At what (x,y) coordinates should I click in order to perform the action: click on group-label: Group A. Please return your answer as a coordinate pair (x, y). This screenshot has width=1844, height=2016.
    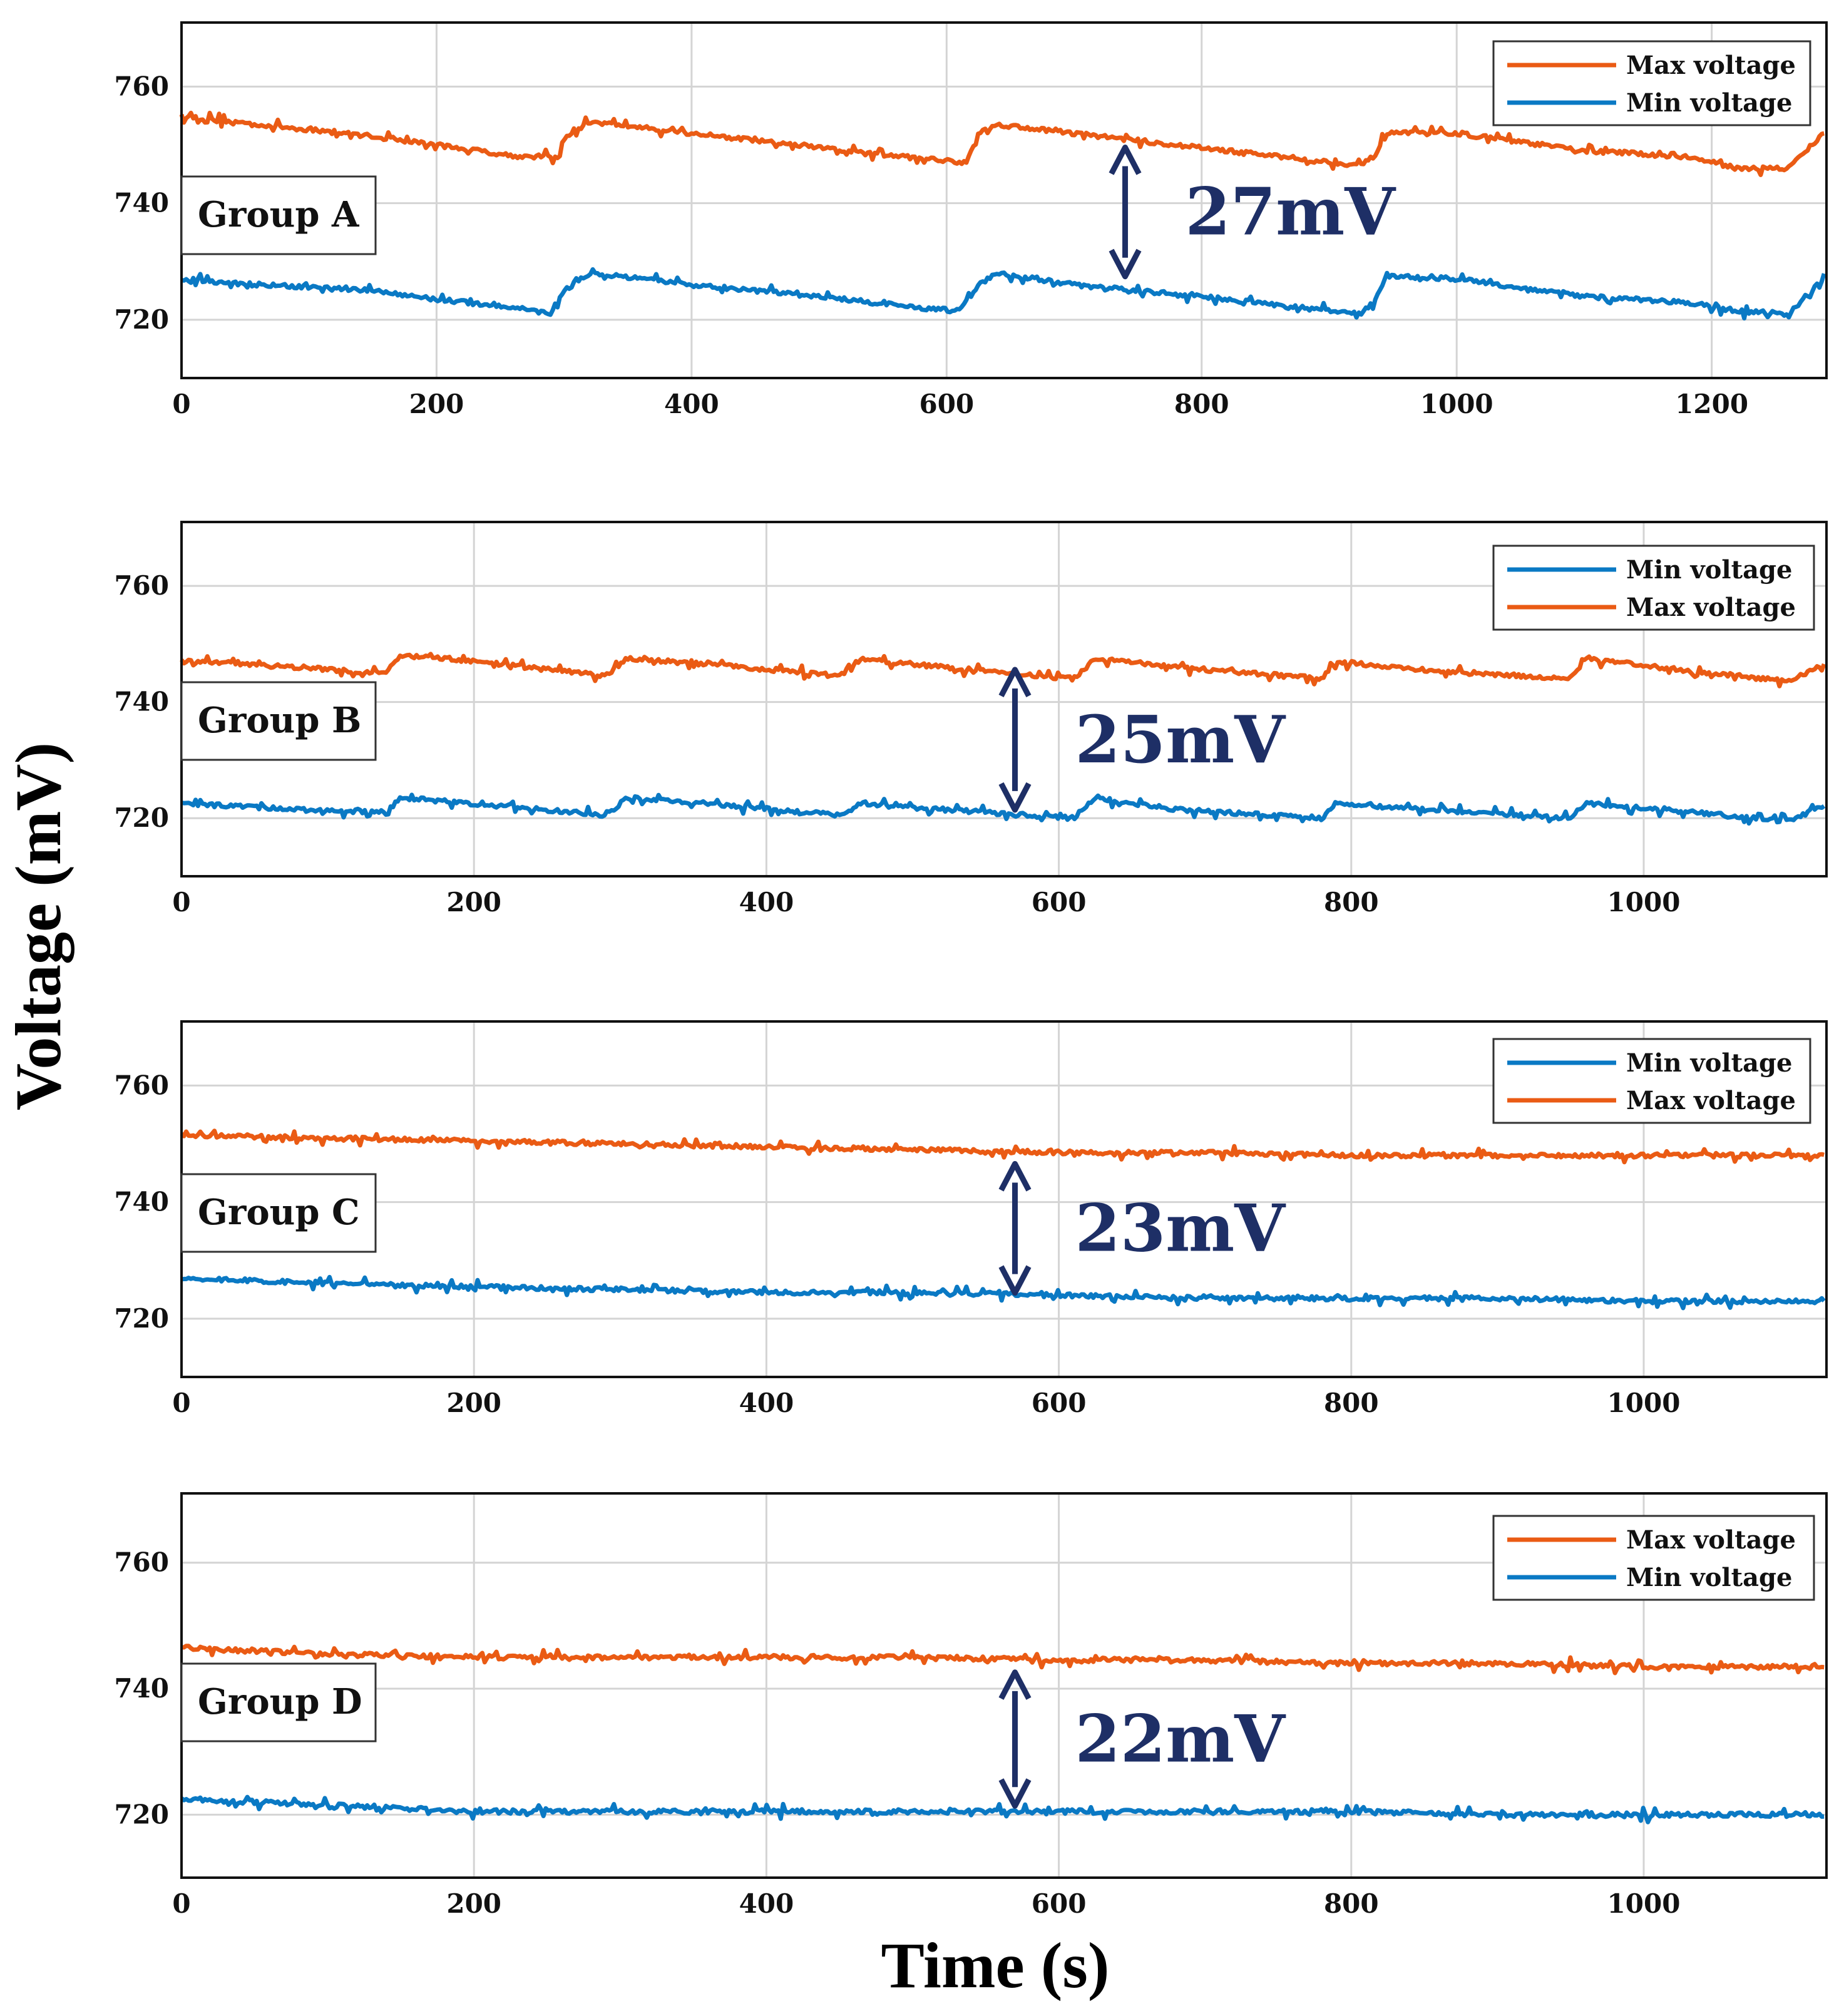
    Looking at the image, I should click on (279, 214).